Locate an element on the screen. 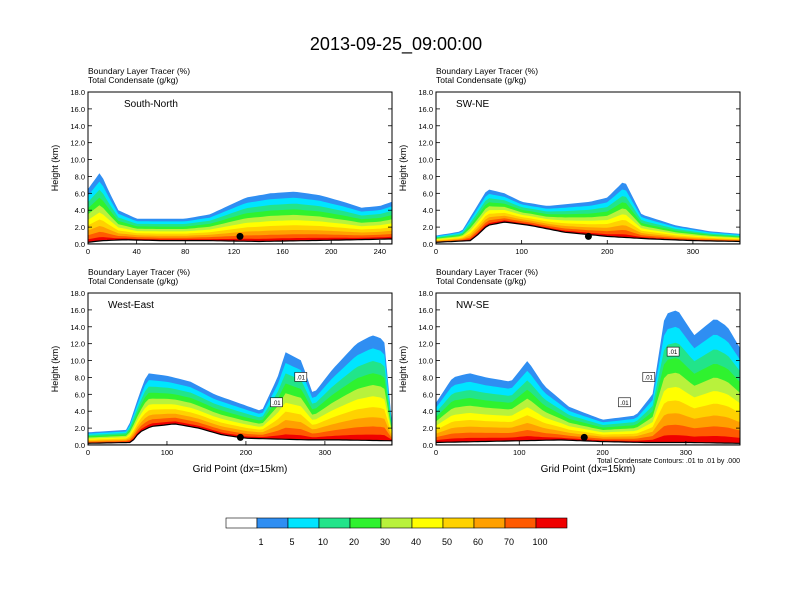 The image size is (792, 612). colorbar-label: 70 is located at coordinates (509, 542).